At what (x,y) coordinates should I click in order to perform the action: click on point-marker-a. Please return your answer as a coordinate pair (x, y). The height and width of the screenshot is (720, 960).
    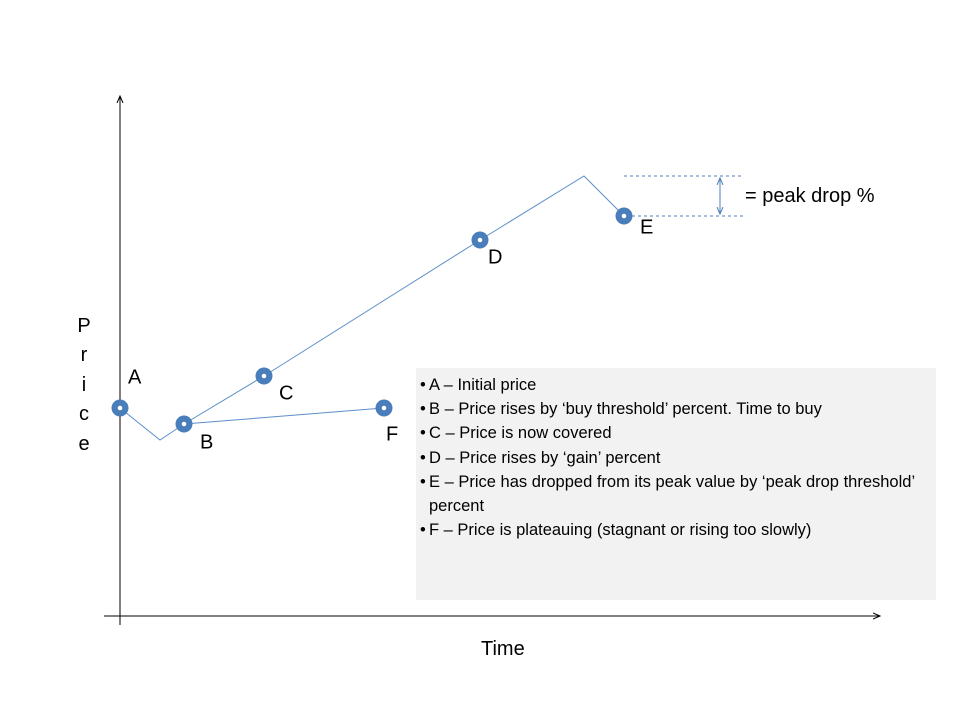
    Looking at the image, I should click on (120, 408).